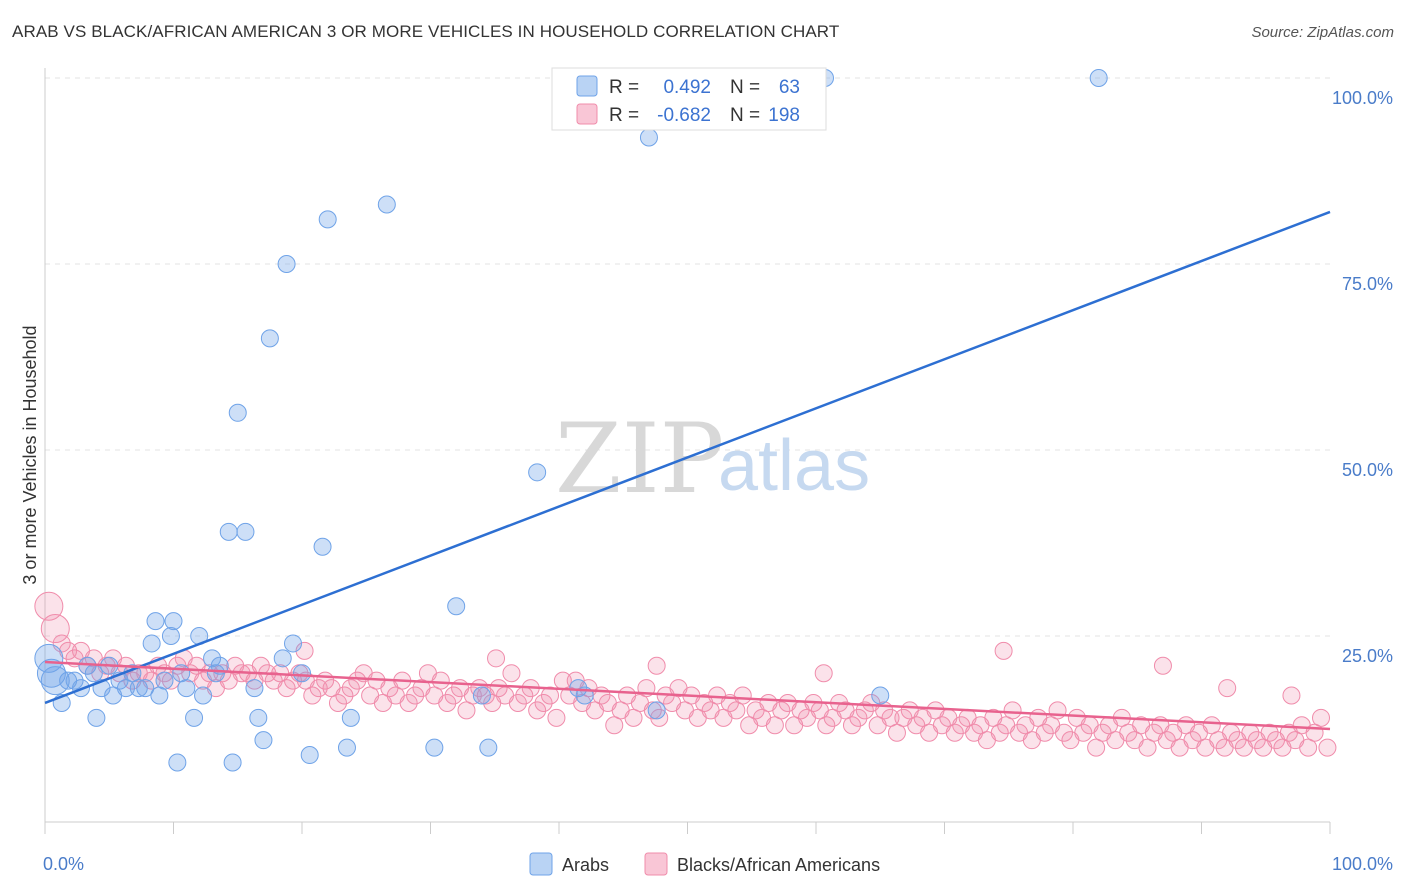 Image resolution: width=1406 pixels, height=892 pixels. What do you see at coordinates (1362, 98) in the screenshot?
I see `y-tick-label: 100.0%` at bounding box center [1362, 98].